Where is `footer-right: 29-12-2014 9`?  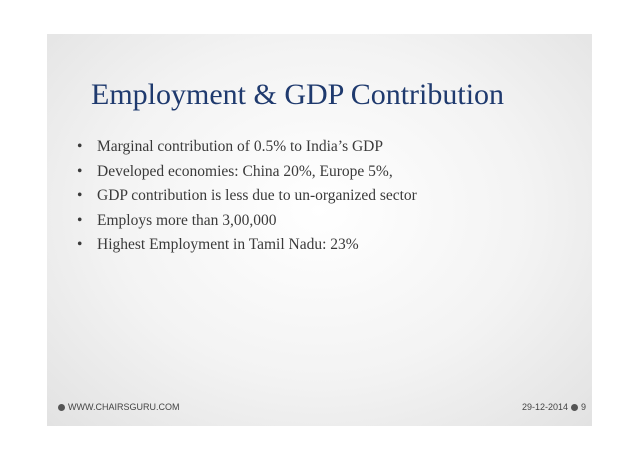 footer-right: 29-12-2014 9 is located at coordinates (554, 407).